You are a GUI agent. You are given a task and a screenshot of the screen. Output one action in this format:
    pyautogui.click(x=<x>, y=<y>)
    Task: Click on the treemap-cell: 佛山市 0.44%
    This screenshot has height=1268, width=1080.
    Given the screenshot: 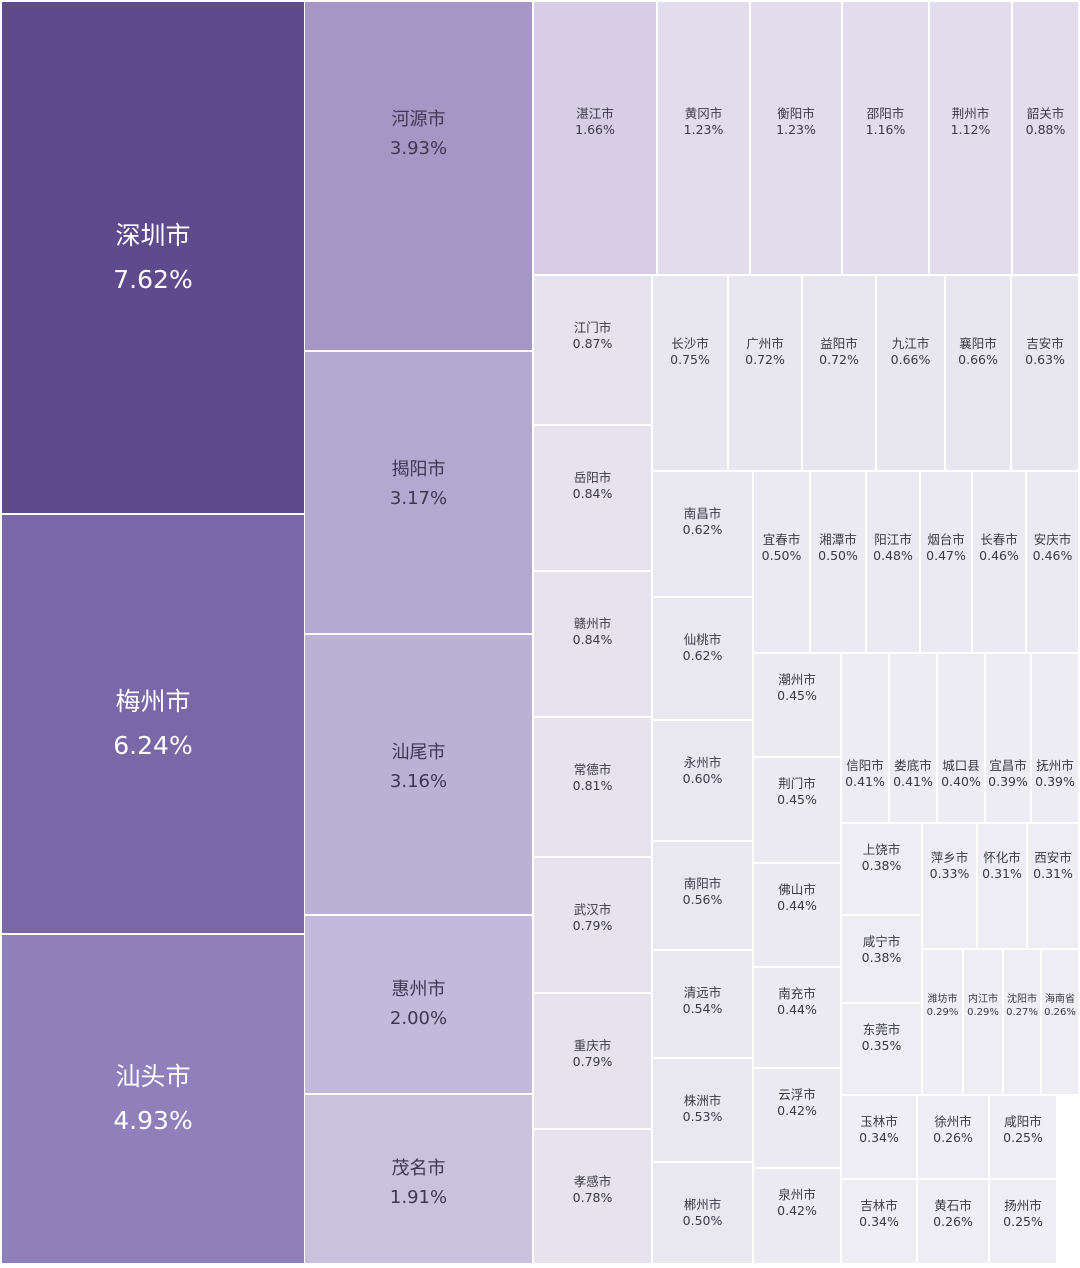 What is the action you would take?
    pyautogui.click(x=797, y=915)
    